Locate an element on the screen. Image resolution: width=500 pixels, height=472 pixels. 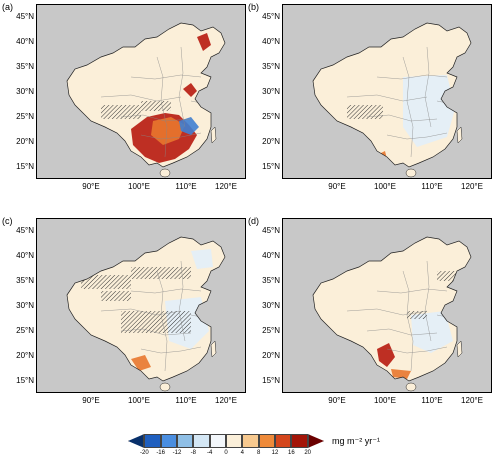
colorbar-tick: -20 is located at coordinates (144, 453).